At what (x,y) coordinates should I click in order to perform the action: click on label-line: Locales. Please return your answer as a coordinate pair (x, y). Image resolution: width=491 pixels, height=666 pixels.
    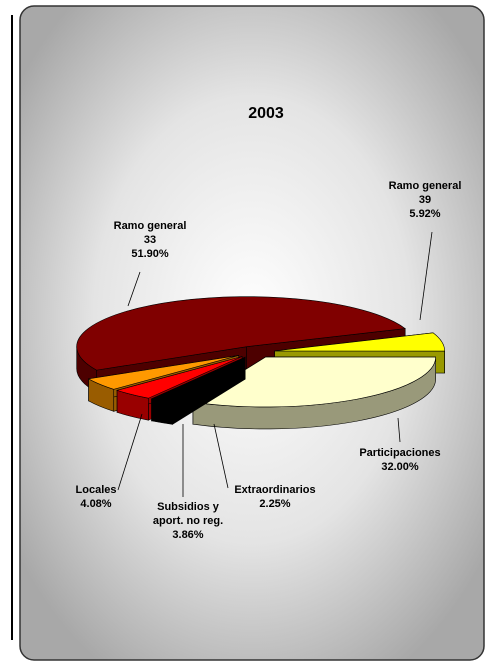
    Looking at the image, I should click on (96, 490).